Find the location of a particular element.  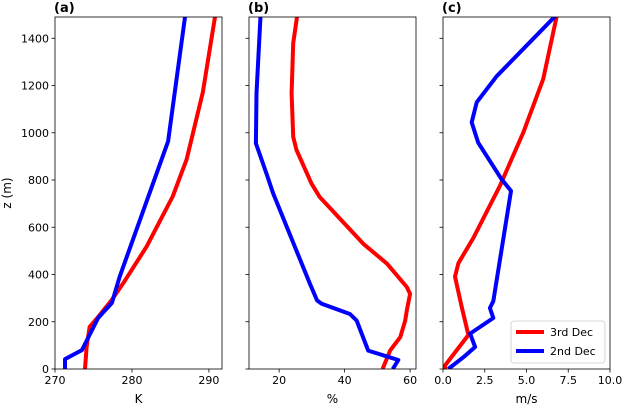

x-tick-label: 2.5 is located at coordinates (485, 380).